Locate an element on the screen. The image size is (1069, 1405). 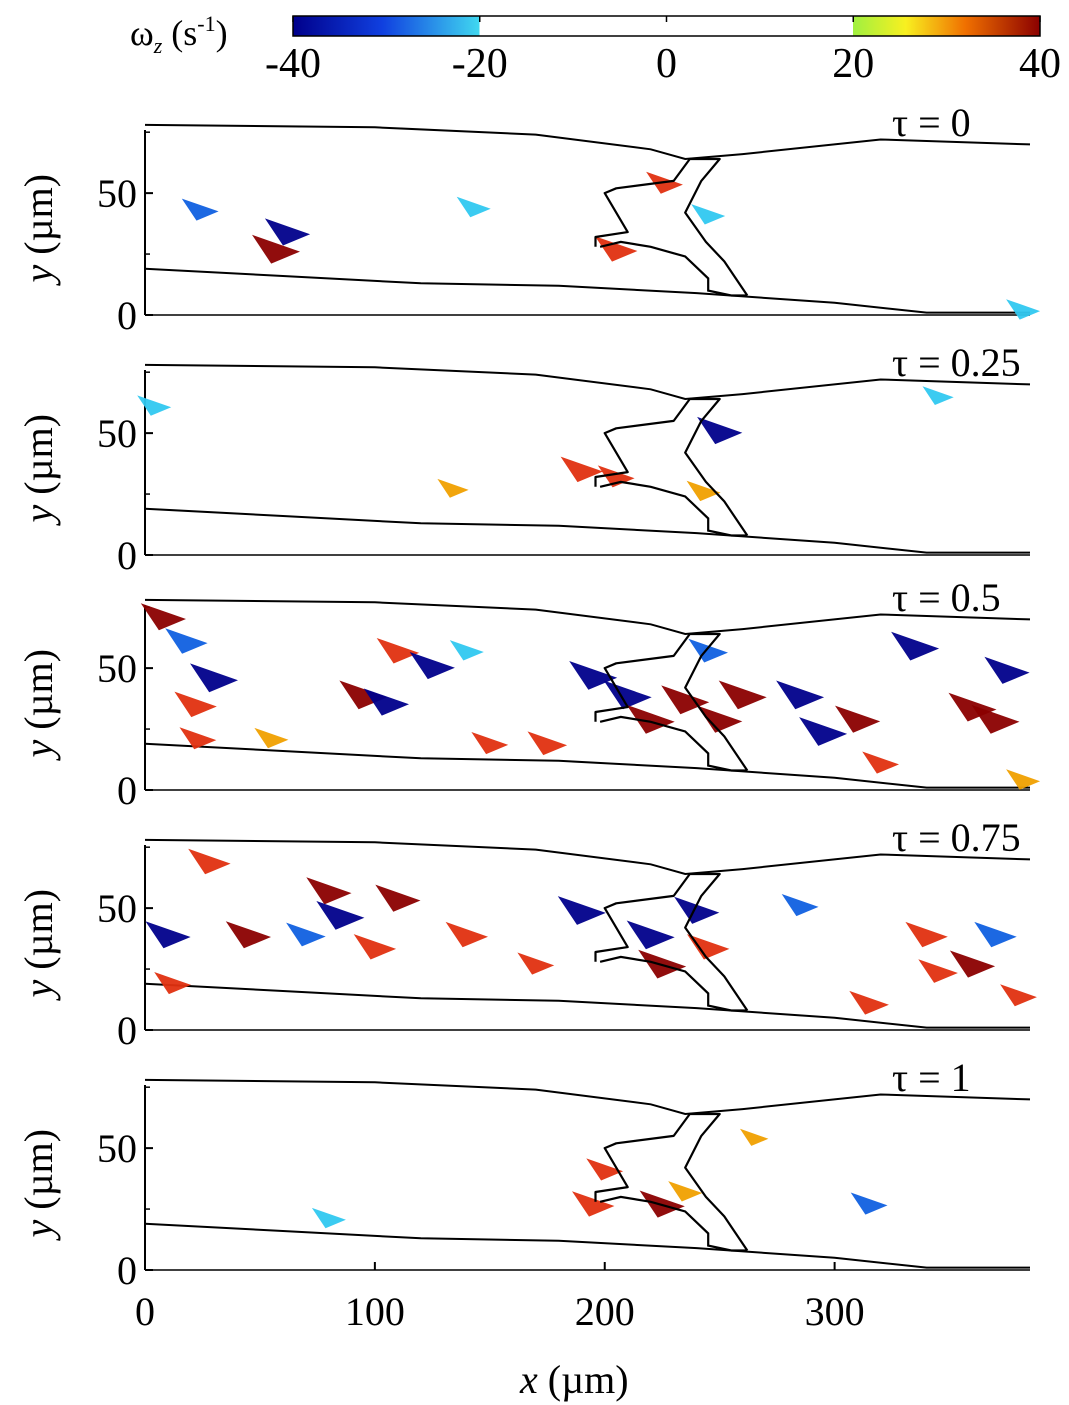
x-tick-label: 300 is located at coordinates (835, 1311).